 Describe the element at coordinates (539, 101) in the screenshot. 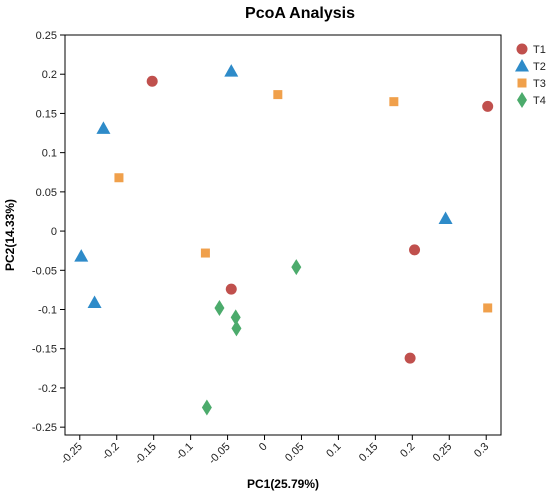

I see `legend-label: T4` at that location.